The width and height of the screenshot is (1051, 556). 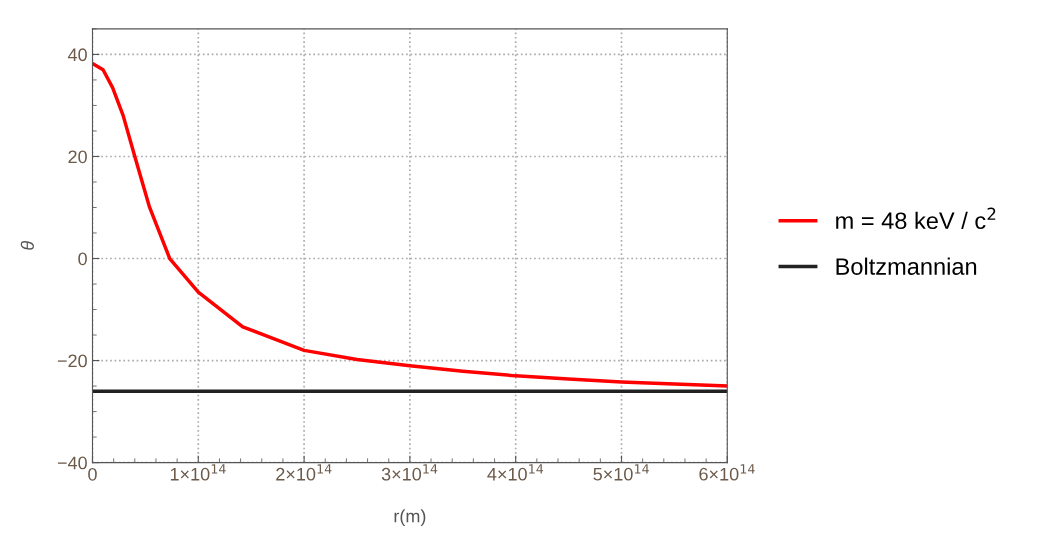 What do you see at coordinates (515, 472) in the screenshot?
I see `x-tick-label: 4×10$^{14}$` at bounding box center [515, 472].